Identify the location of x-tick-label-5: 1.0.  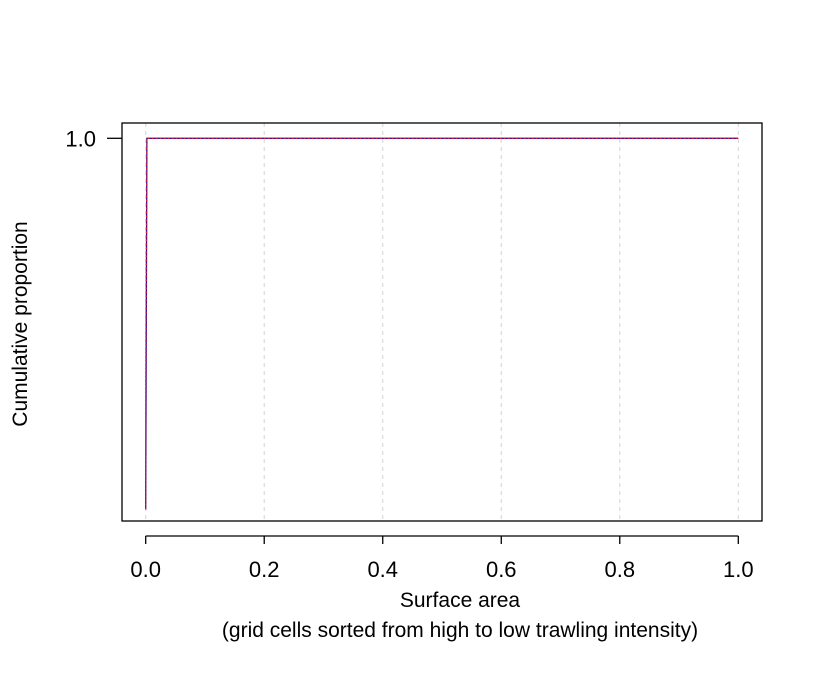
(738, 569).